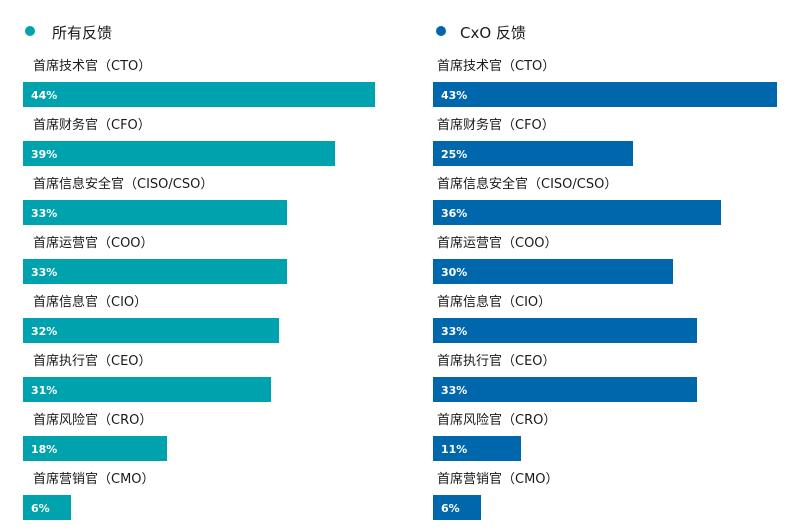 This screenshot has height=532, width=798. What do you see at coordinates (527, 184) in the screenshot?
I see `right-category-label: 首席信息安全官（CISO/CSO）` at bounding box center [527, 184].